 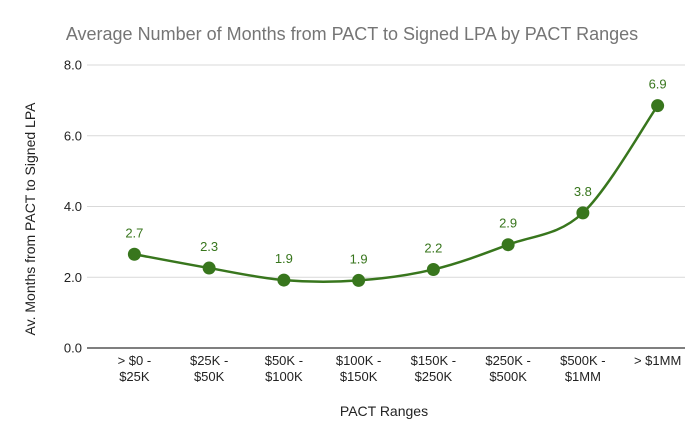 I want to click on y-tick-label: 8.0, so click(x=73, y=65).